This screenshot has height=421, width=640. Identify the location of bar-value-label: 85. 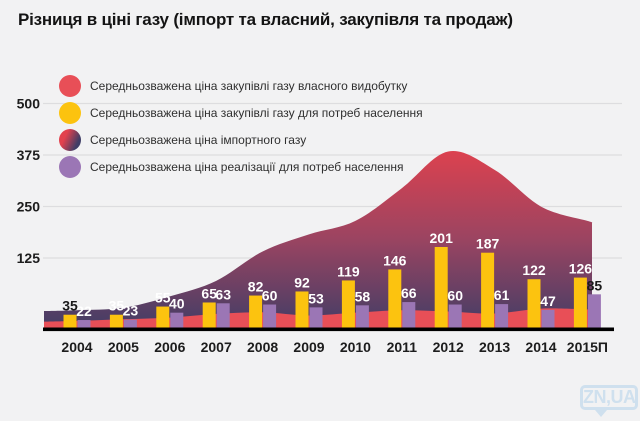
(595, 285).